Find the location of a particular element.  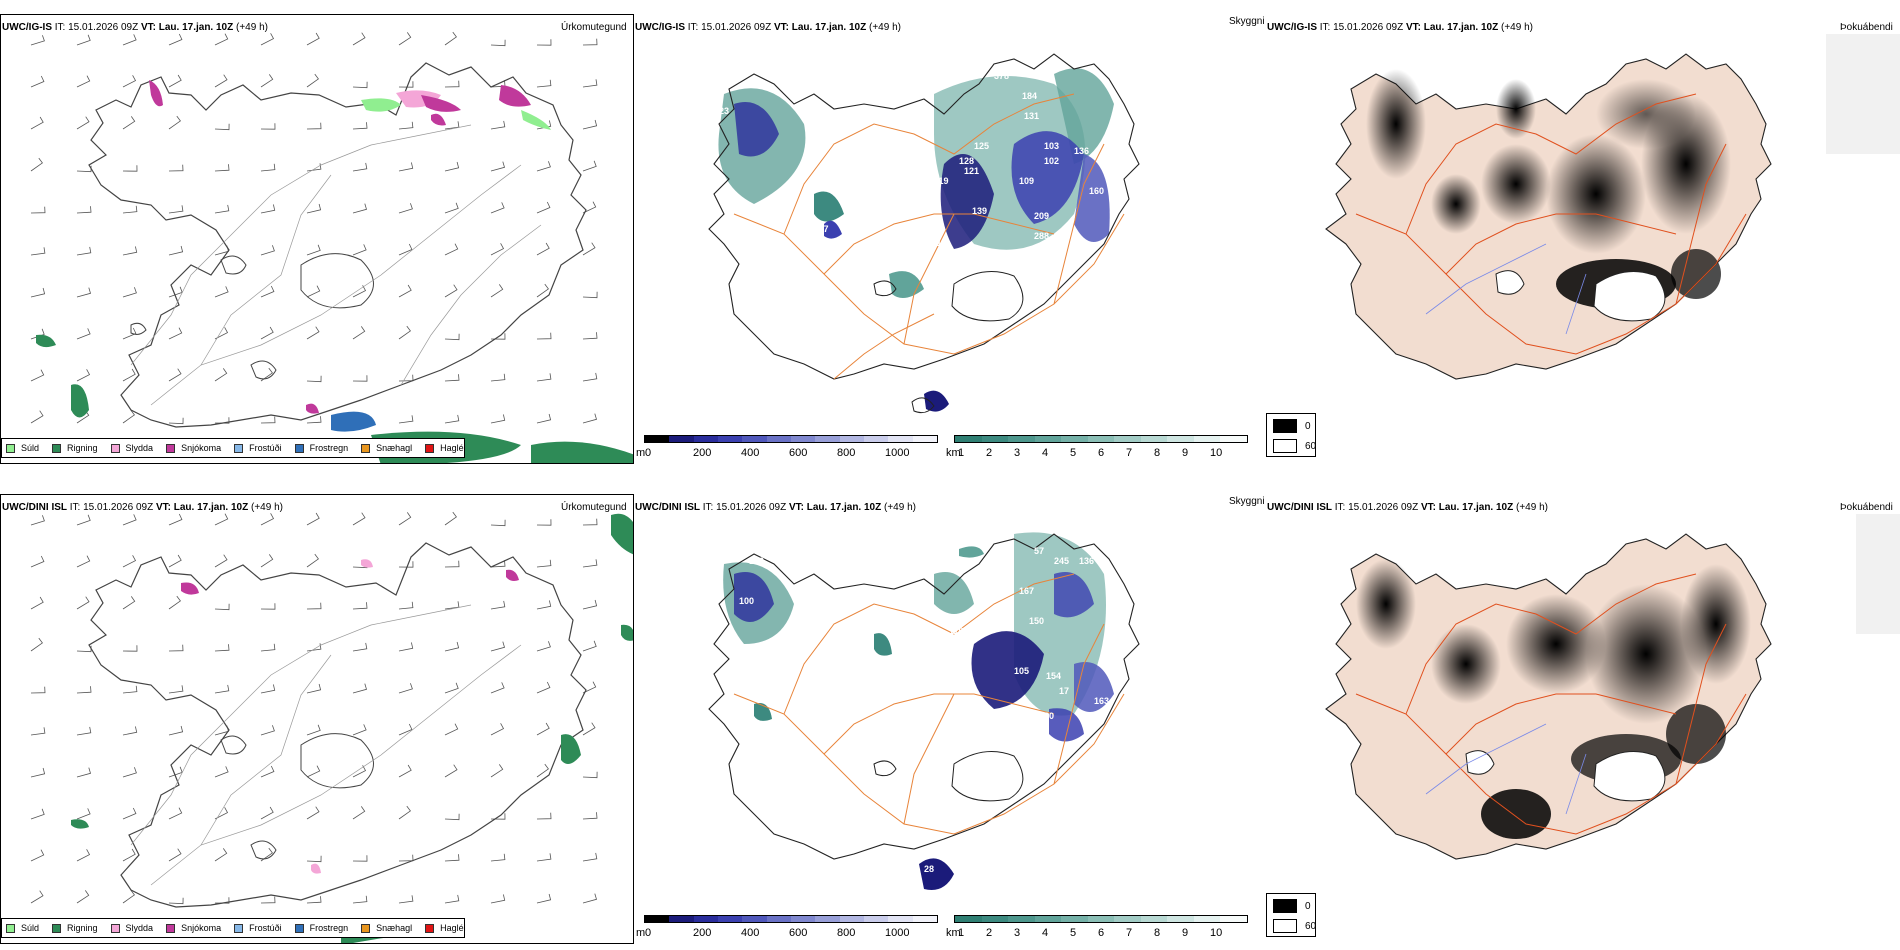

fog-swatch-high is located at coordinates (1285, 926).